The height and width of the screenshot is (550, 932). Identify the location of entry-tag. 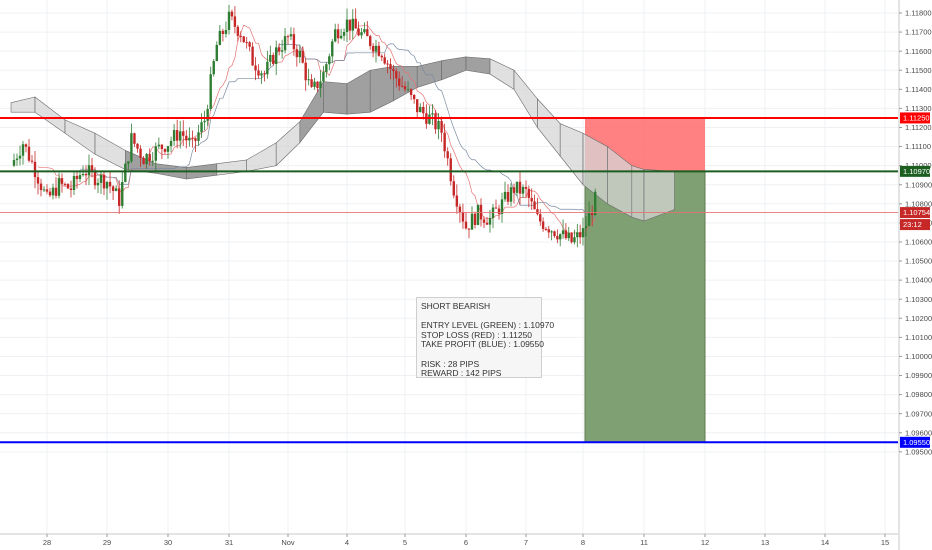
(915, 171).